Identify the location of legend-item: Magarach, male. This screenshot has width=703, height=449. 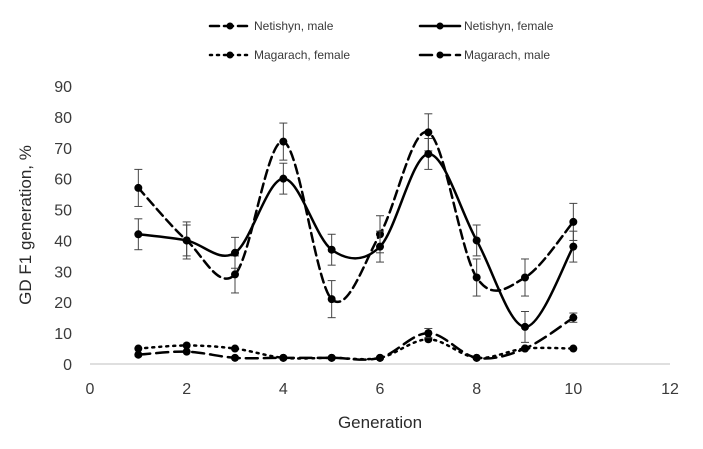
(484, 55).